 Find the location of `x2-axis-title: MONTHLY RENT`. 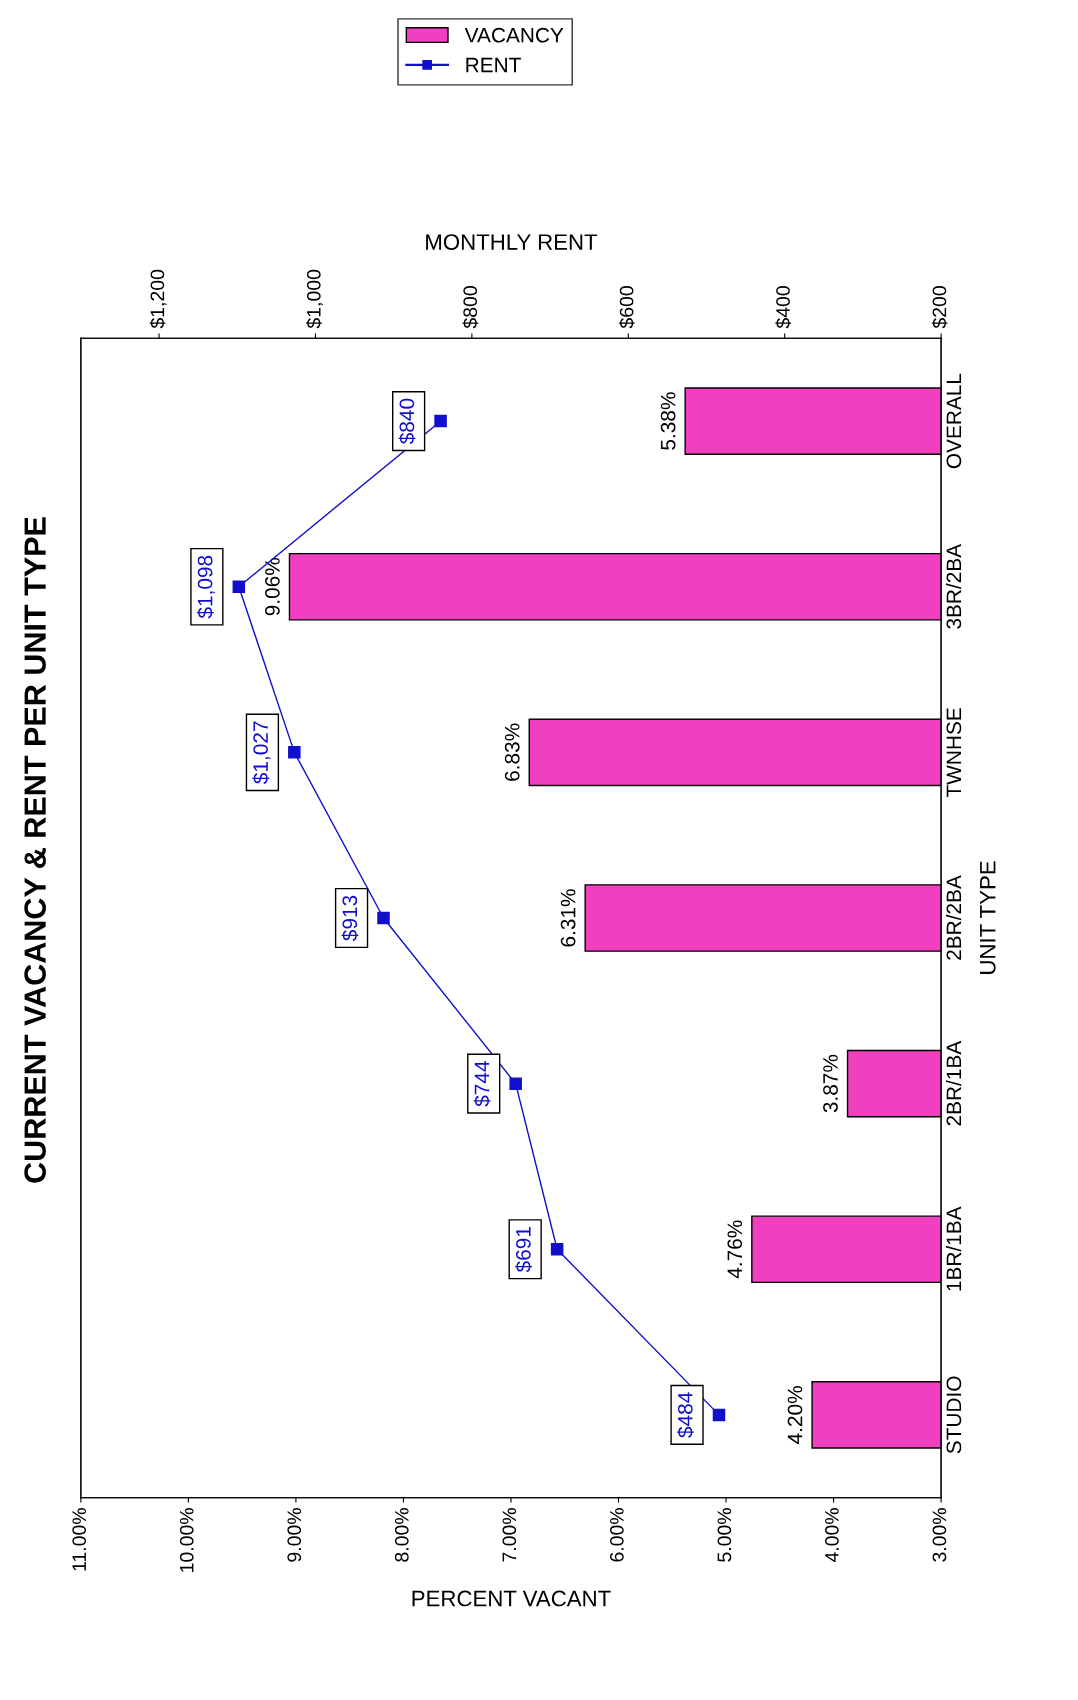

x2-axis-title: MONTHLY RENT is located at coordinates (512, 242).